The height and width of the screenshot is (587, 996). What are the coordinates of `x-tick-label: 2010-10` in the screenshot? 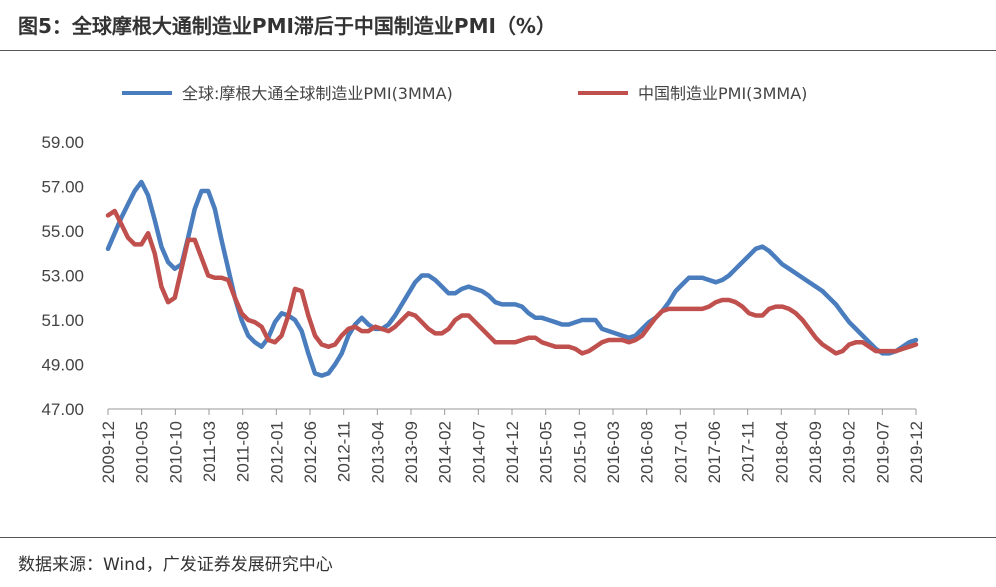 It's located at (175, 452).